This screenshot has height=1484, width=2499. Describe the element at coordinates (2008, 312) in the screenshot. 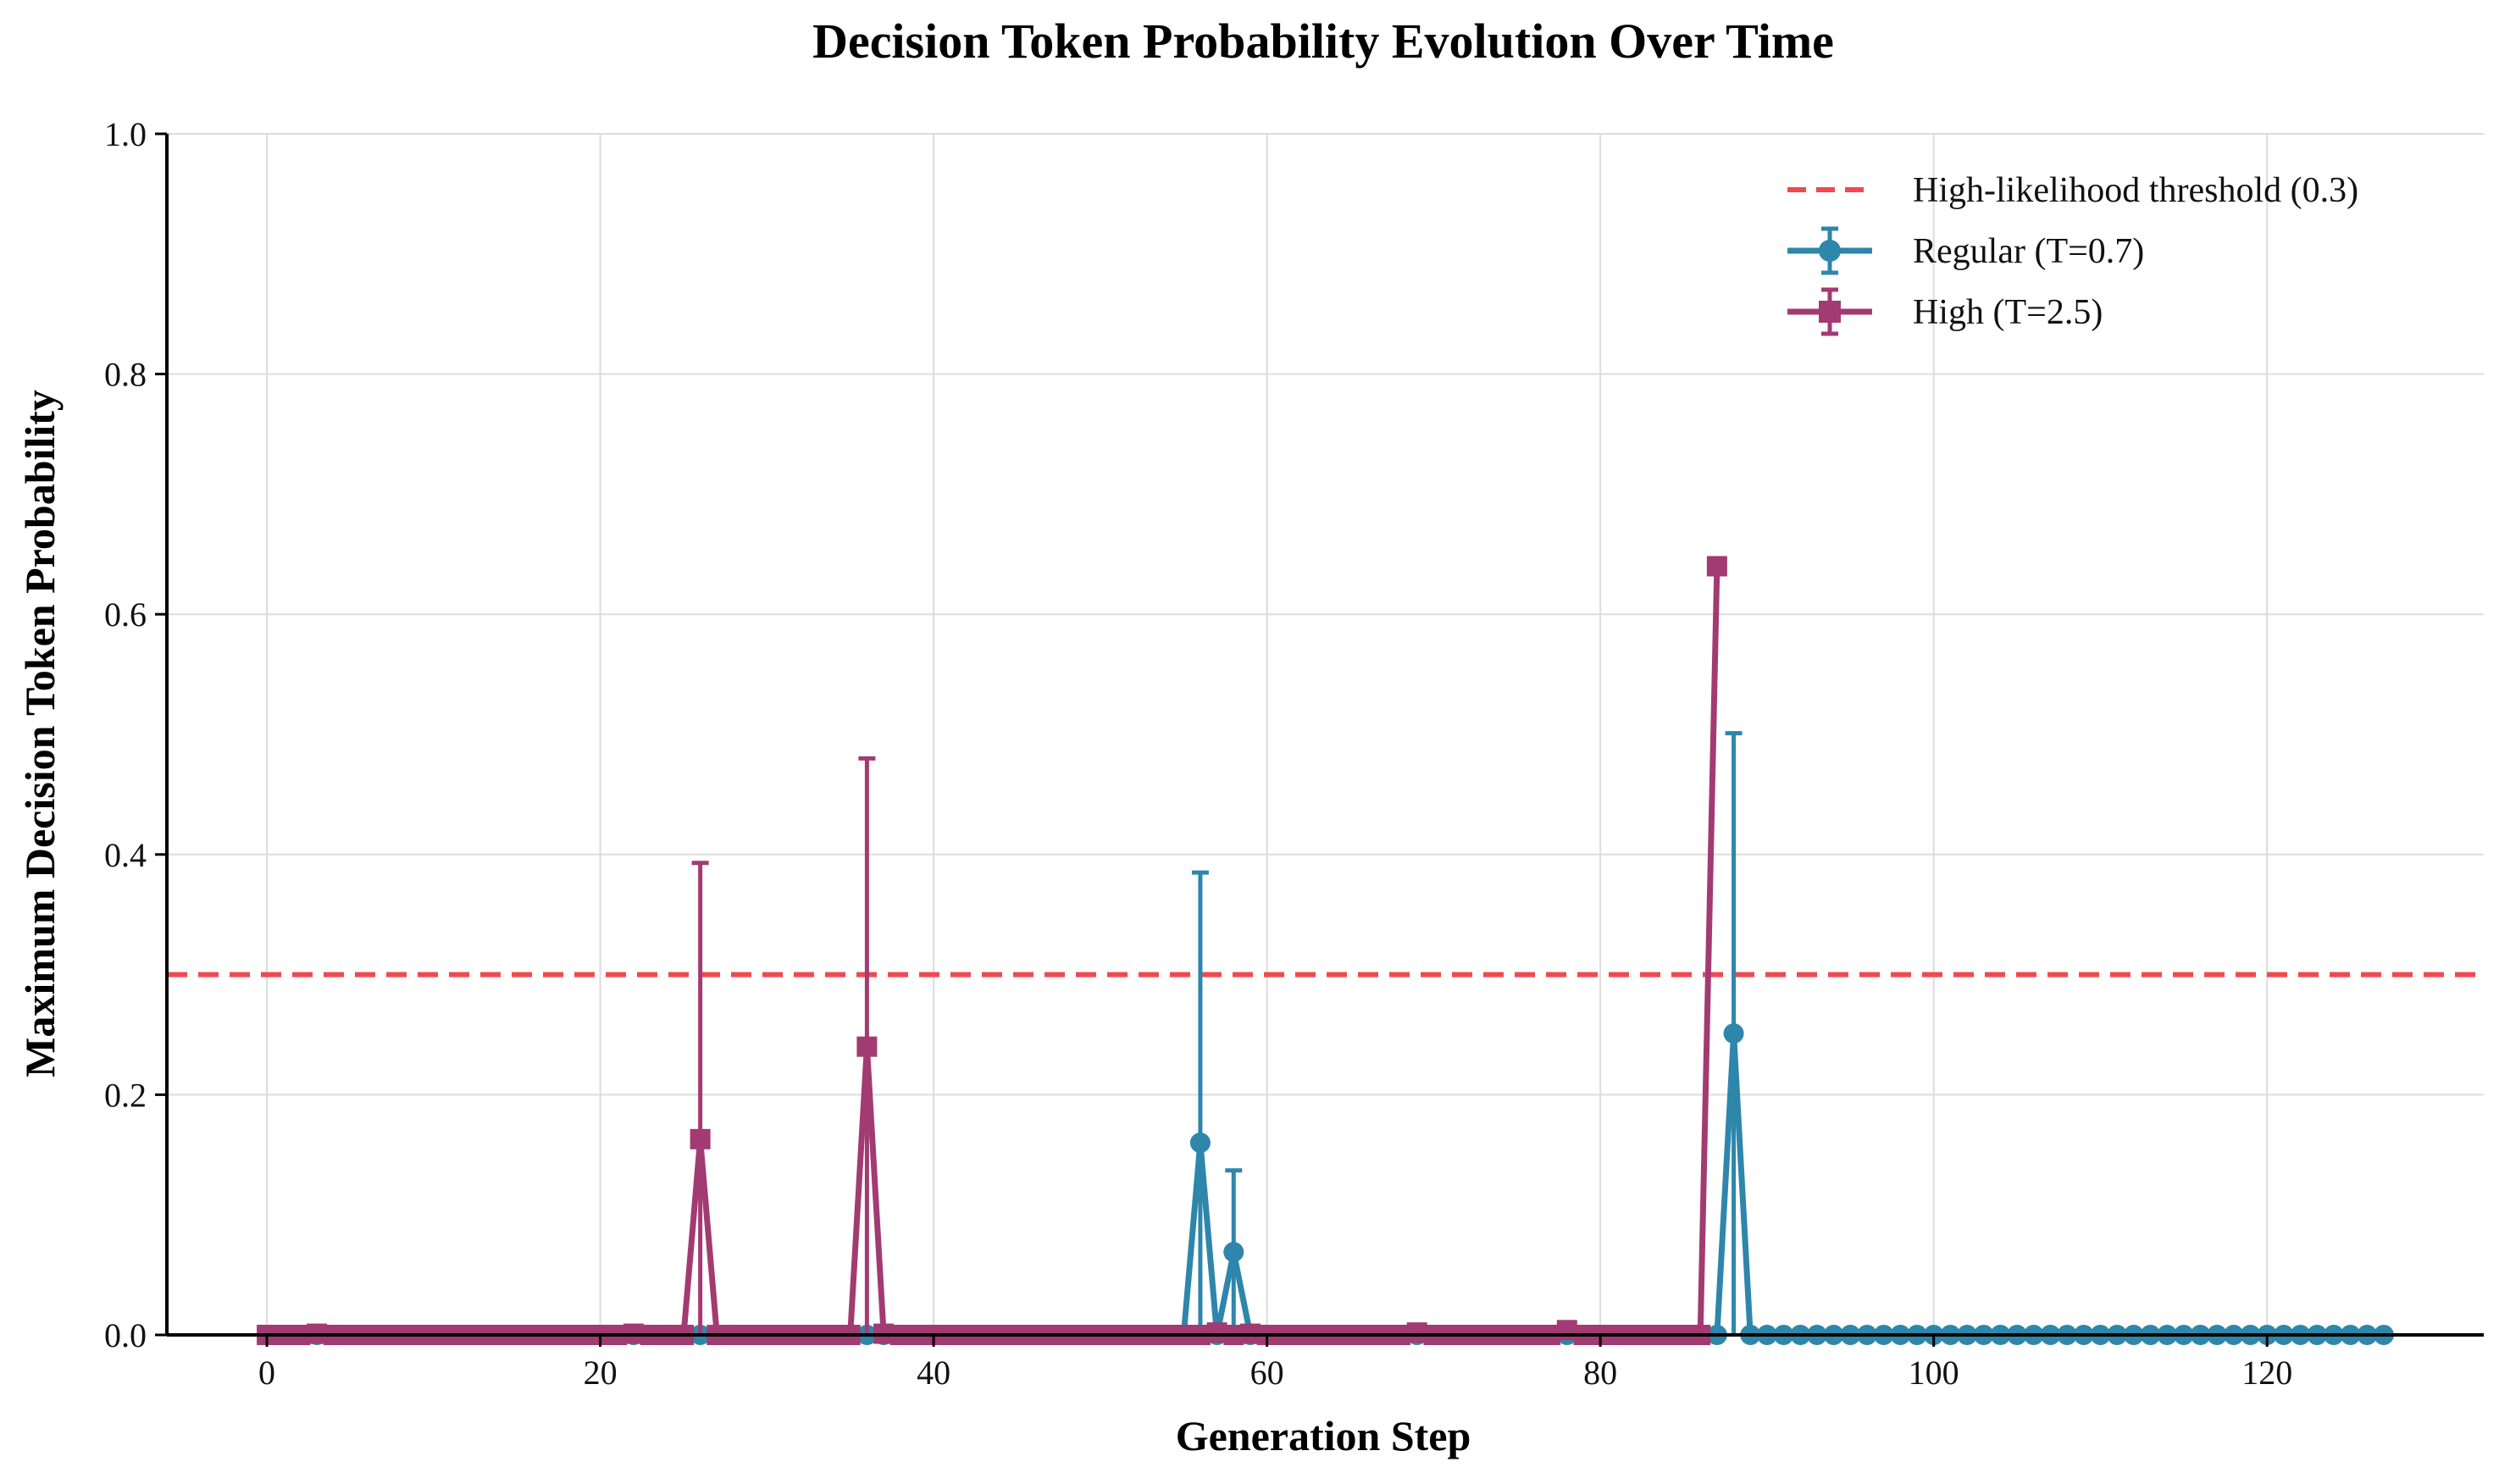

I see `legend-high-label: High (T=2.5)` at that location.